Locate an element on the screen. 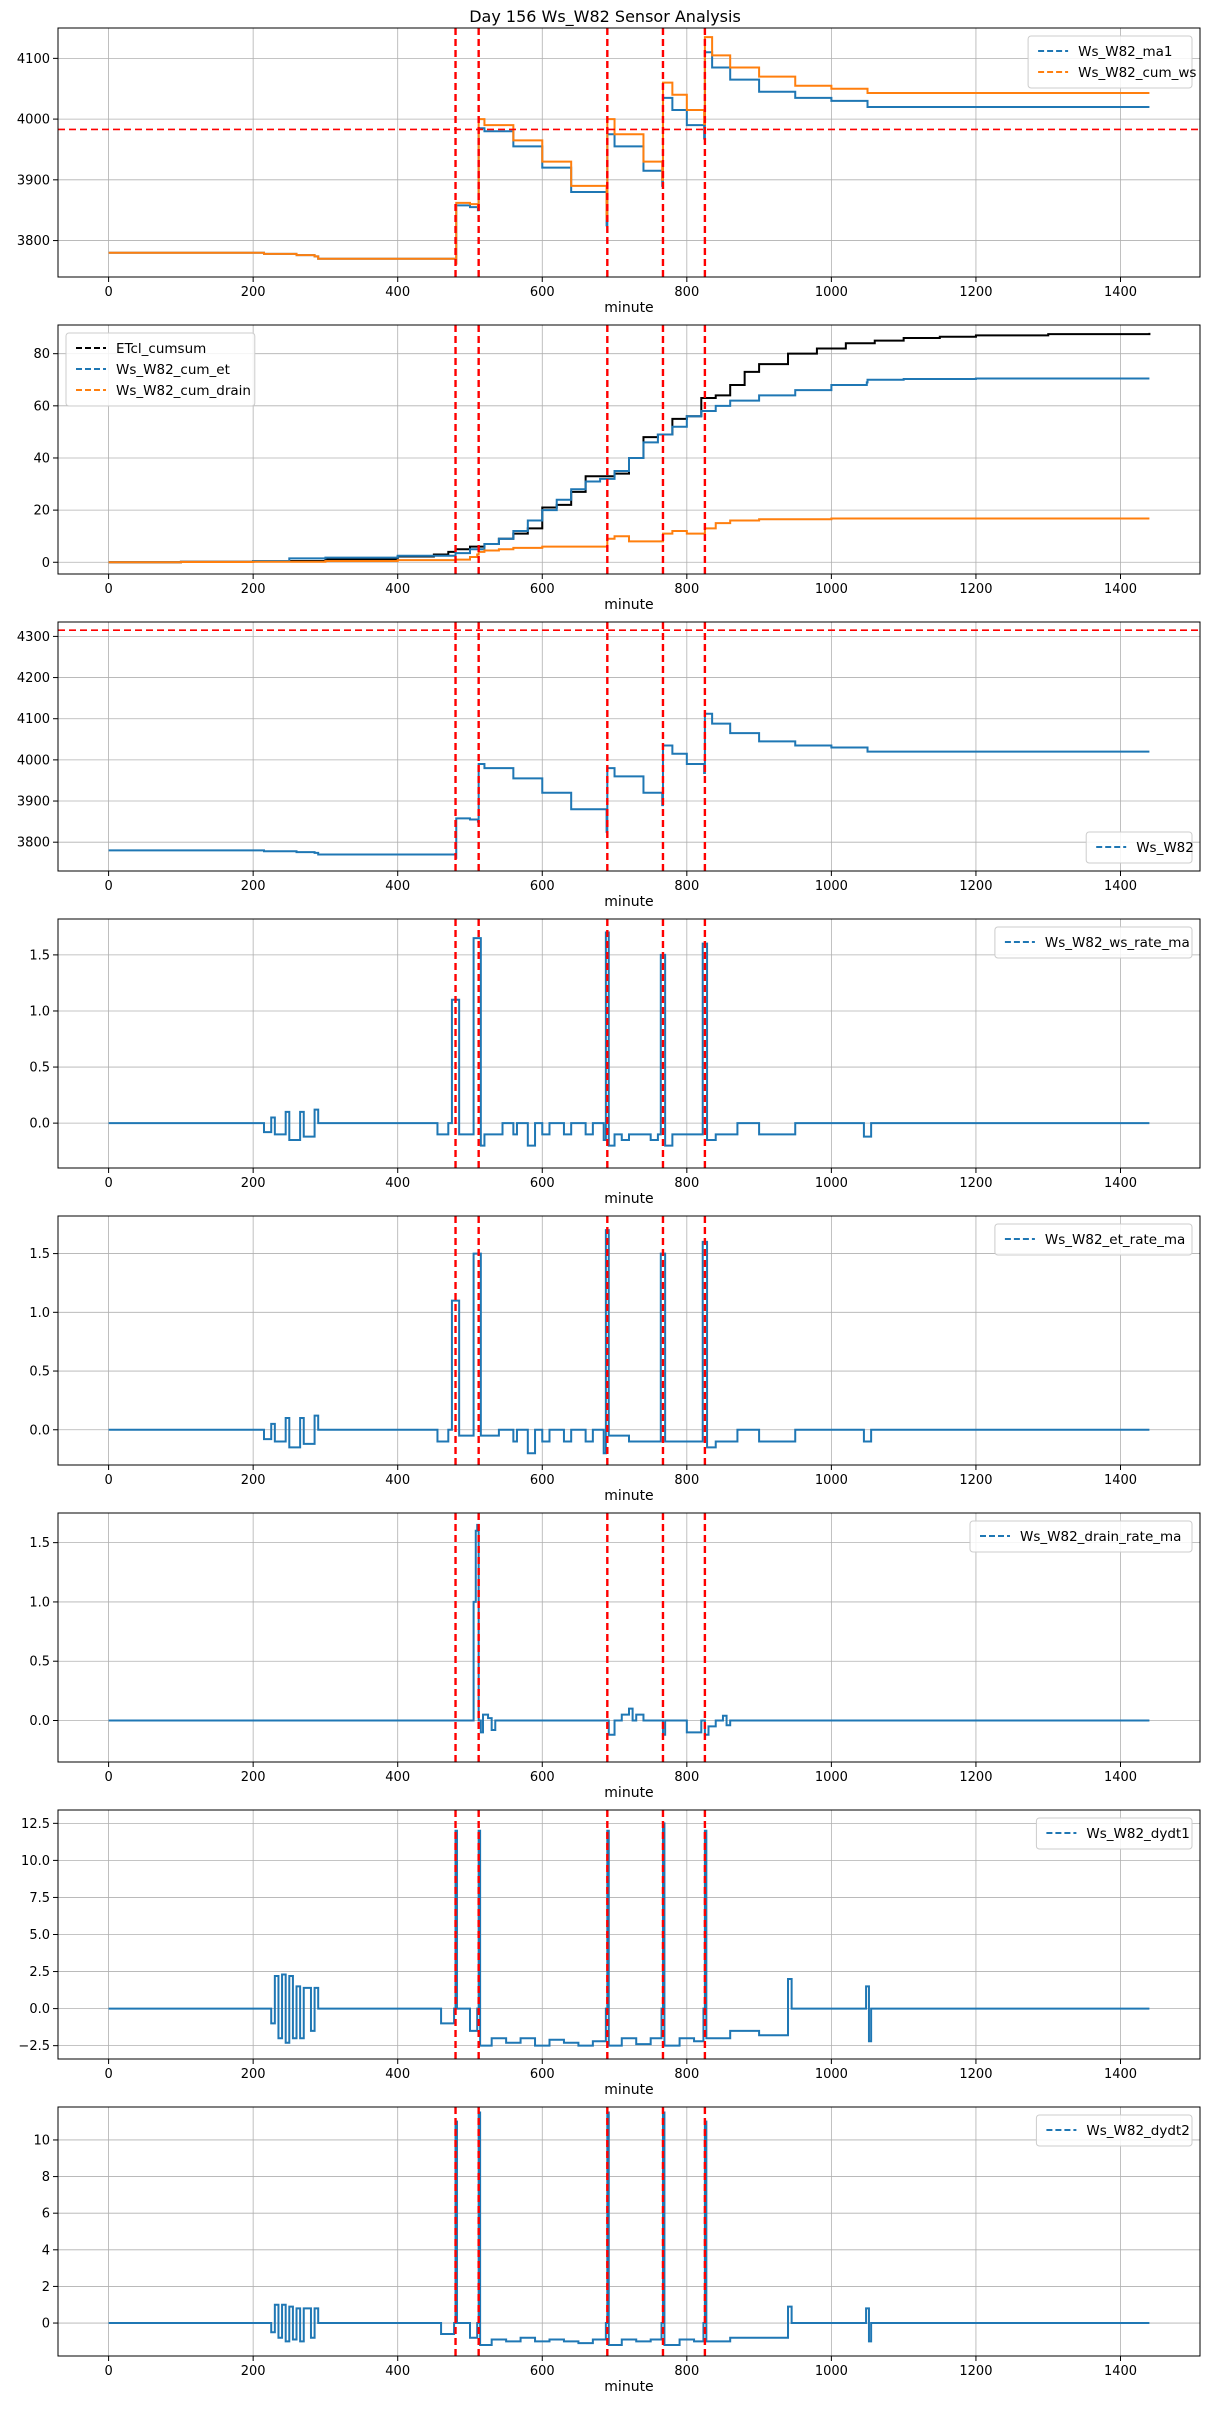 Image resolution: width=1211 pixels, height=2411 pixels. legend: Ws_W82 is located at coordinates (1139, 847).